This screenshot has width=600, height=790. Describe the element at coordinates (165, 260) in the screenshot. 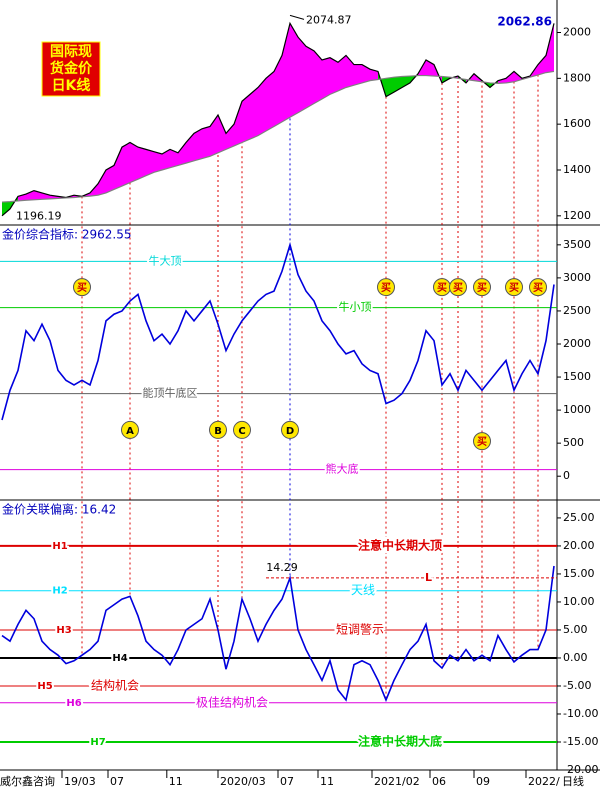

I see `level-label: 牛大顶` at that location.